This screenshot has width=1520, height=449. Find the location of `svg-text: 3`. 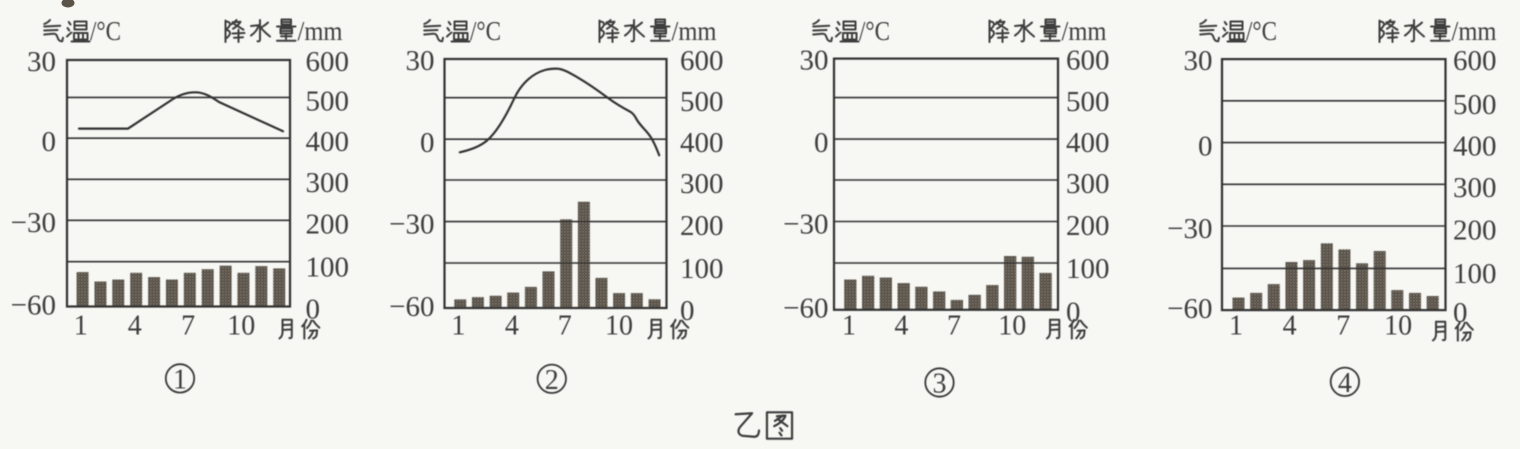

svg-text: 3 is located at coordinates (940, 384).